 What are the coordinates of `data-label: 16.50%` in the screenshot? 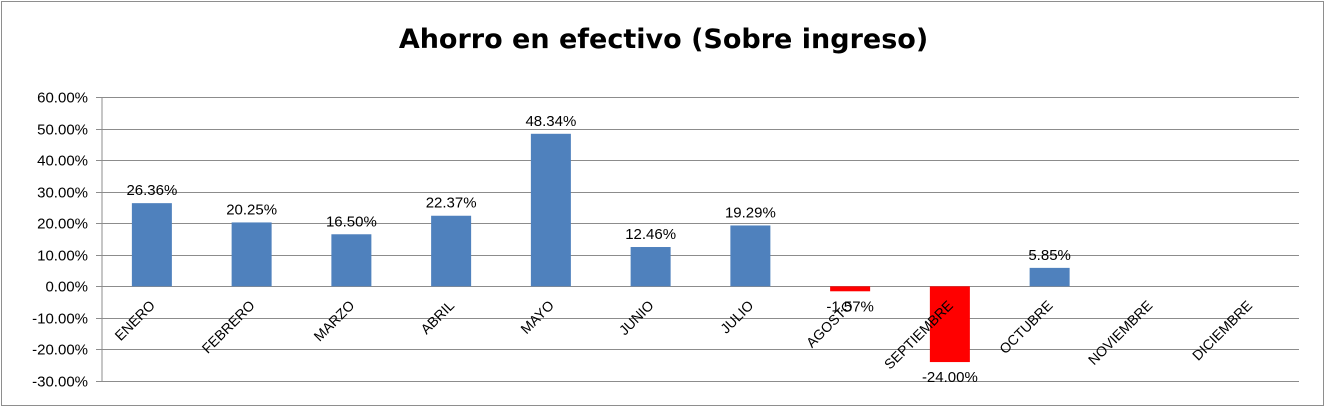 It's located at (351, 221).